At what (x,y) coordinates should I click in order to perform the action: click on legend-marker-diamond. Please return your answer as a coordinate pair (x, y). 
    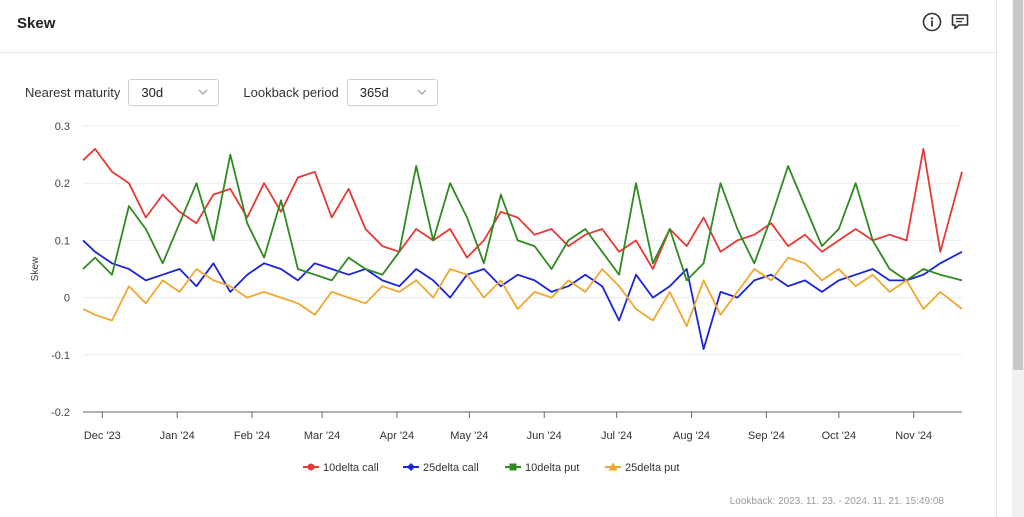
    Looking at the image, I should click on (411, 467).